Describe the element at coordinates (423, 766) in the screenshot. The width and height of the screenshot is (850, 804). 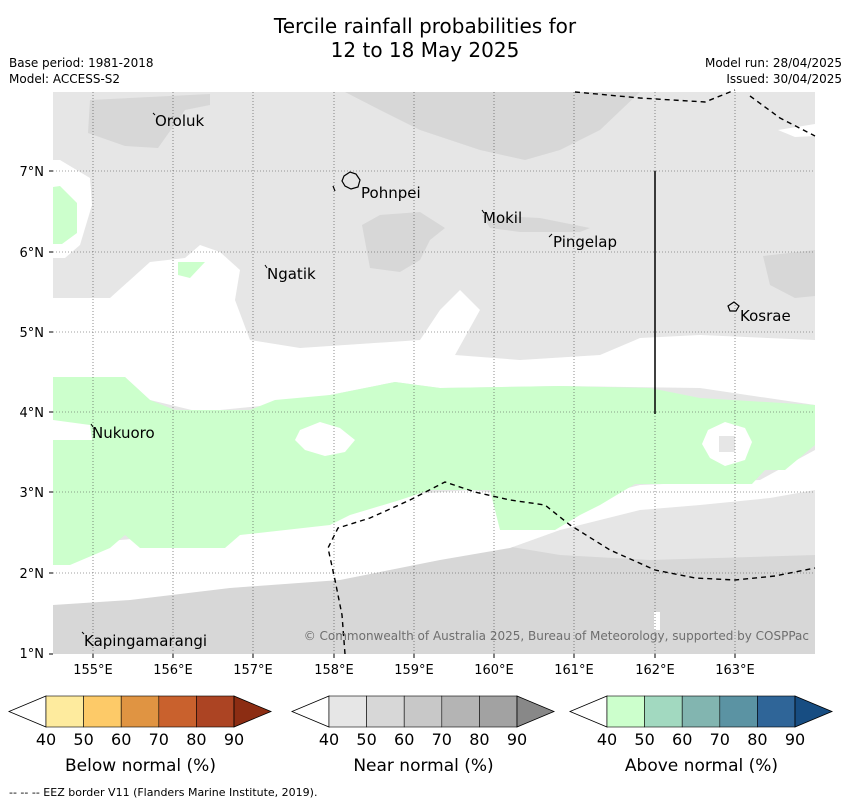
I see `legend-label-near: Near normal (%)` at that location.